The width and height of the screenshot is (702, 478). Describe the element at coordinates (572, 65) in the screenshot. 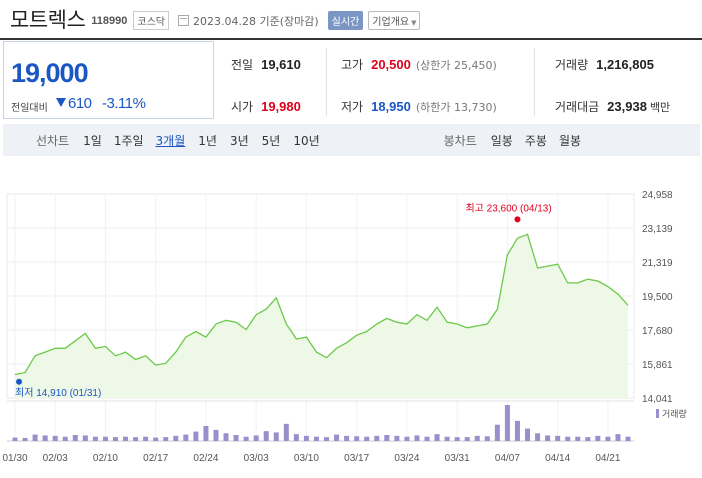

I see `volume-label: 거래량` at that location.